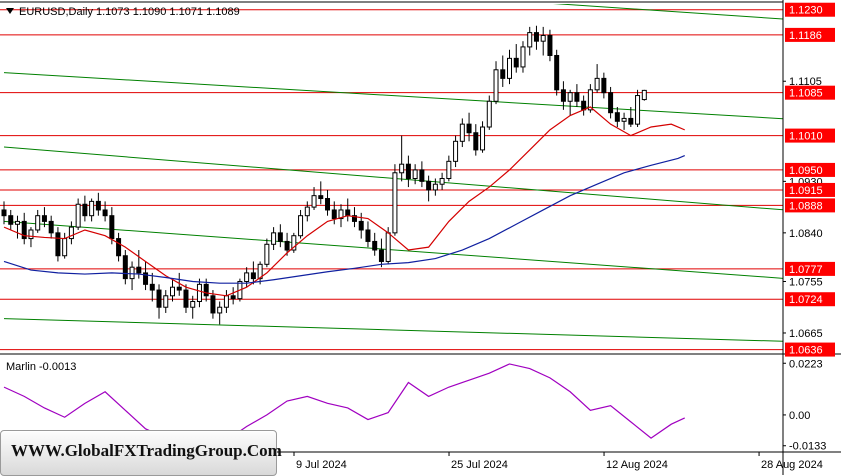 Image resolution: width=841 pixels, height=476 pixels. Describe the element at coordinates (806, 364) in the screenshot. I see `osc-tick-top: 0.0223` at that location.